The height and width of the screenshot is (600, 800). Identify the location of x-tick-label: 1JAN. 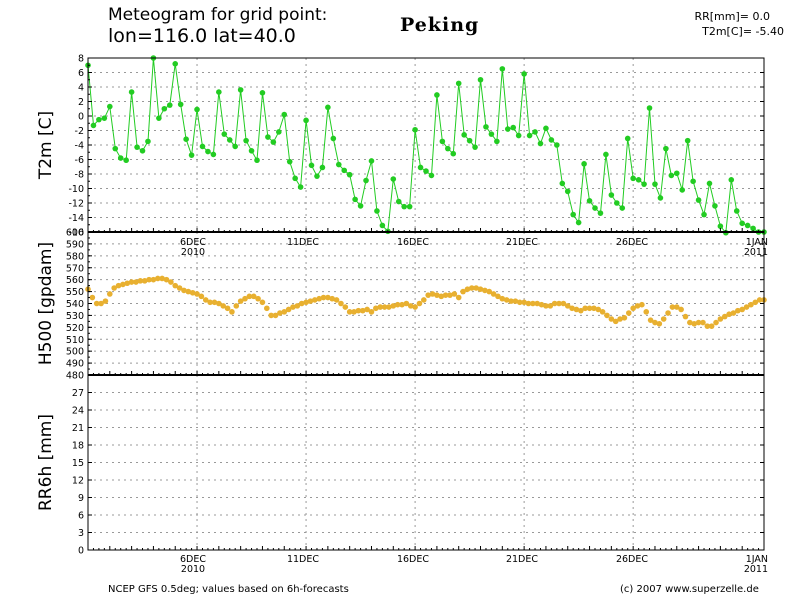
(757, 559).